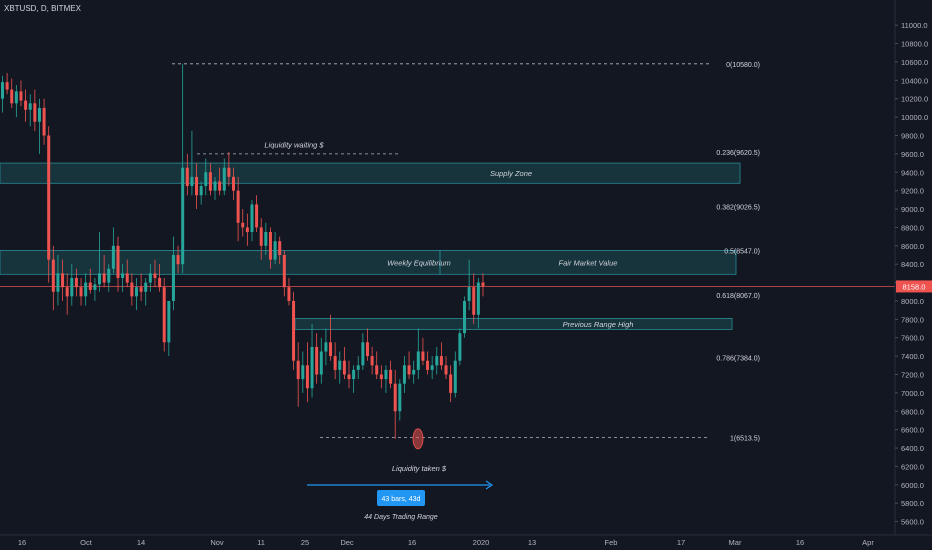 This screenshot has width=932, height=550. What do you see at coordinates (418, 439) in the screenshot?
I see `liquidity-taken-marker` at bounding box center [418, 439].